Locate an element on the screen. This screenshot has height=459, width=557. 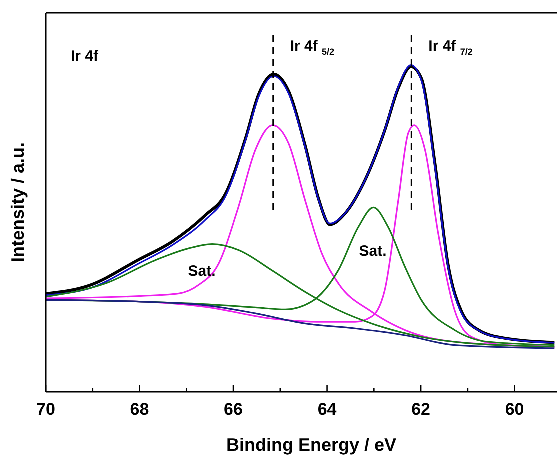
x-tick-label: 70 is located at coordinates (46, 409).